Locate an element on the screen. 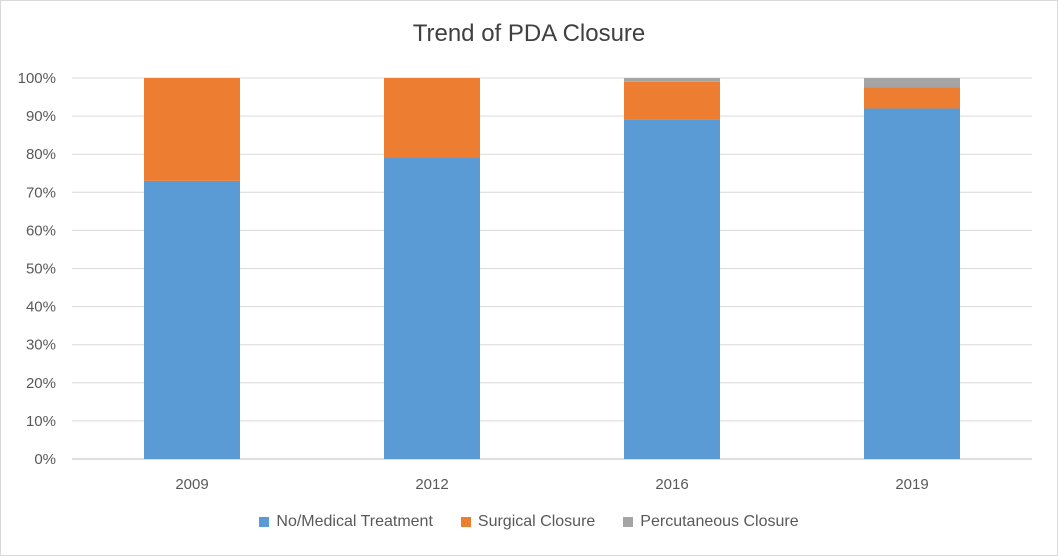  legend-label-surgical-closure: Surgical Closure is located at coordinates (536, 521).